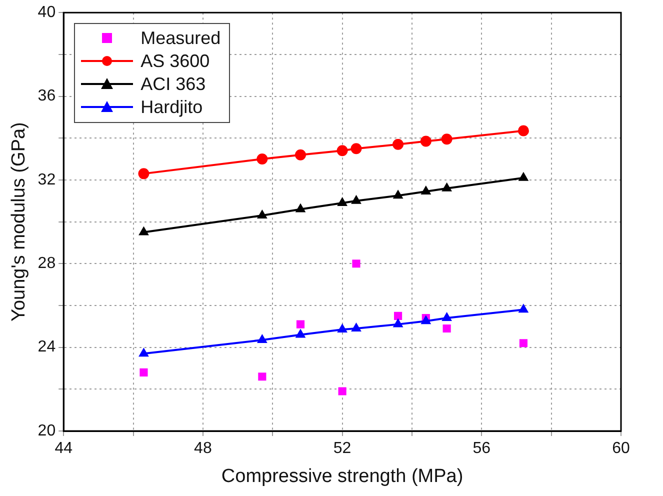 The width and height of the screenshot is (663, 496). Describe the element at coordinates (47, 96) in the screenshot. I see `y-tick-label: 36` at that location.